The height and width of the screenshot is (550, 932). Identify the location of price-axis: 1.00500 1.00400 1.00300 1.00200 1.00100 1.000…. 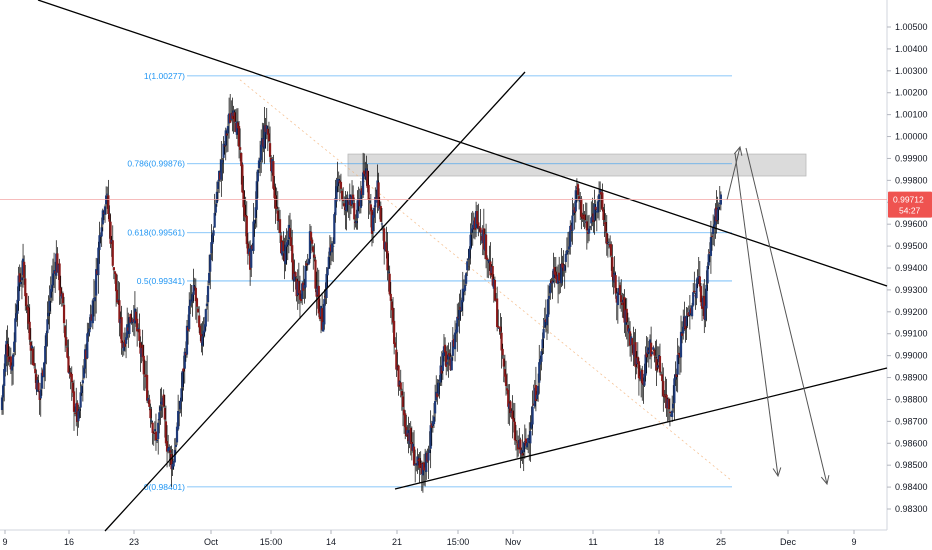
(907, 268).